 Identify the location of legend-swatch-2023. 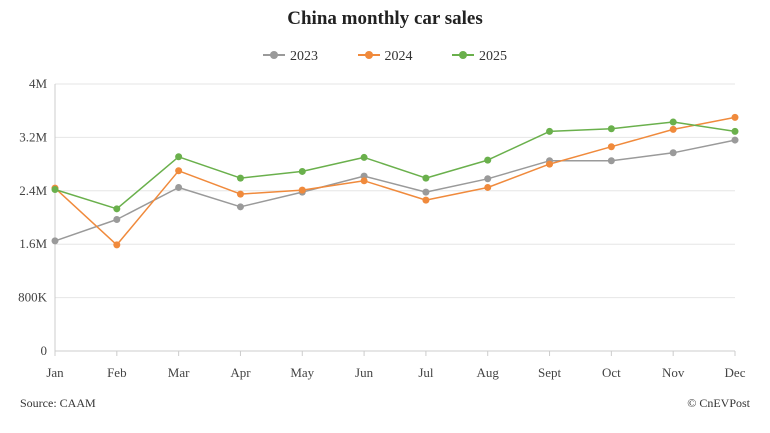
(274, 55).